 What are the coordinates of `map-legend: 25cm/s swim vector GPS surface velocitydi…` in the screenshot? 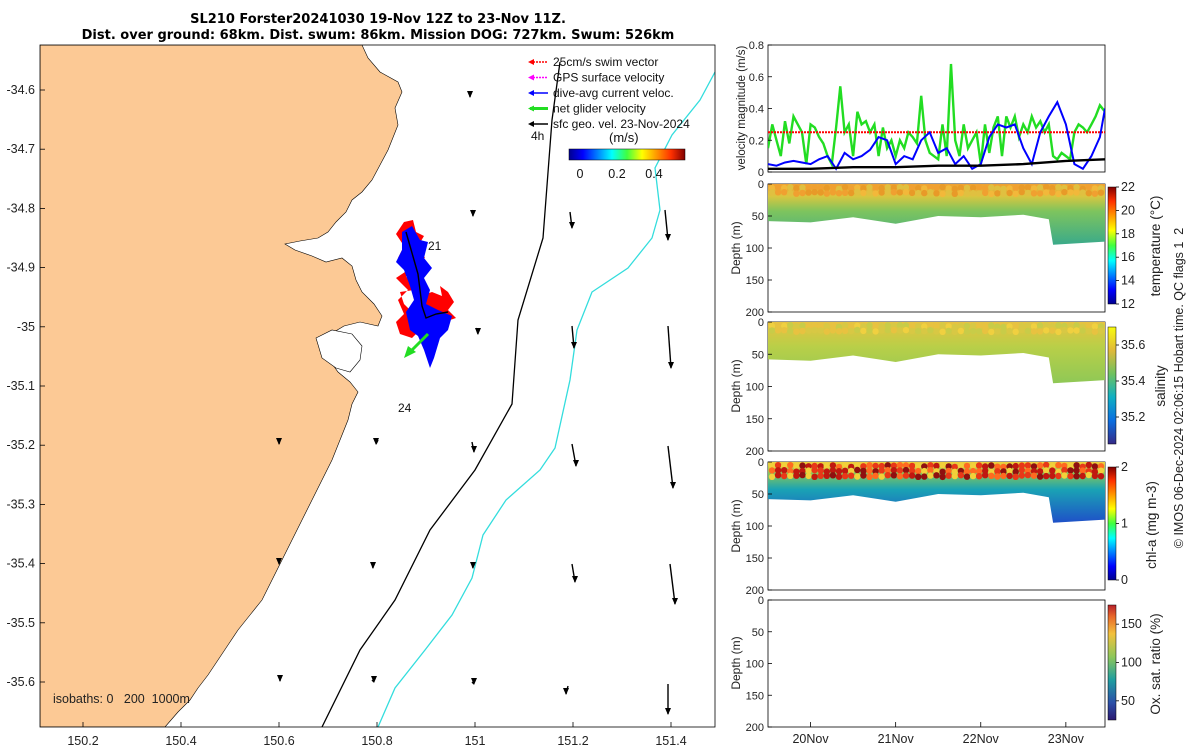 It's located at (609, 93).